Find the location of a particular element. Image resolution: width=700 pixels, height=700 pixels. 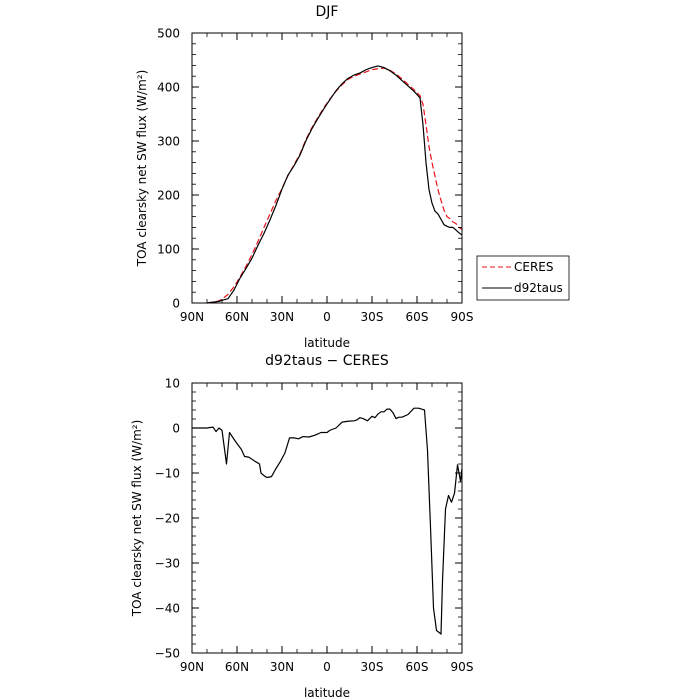

bottom-y-tick-label: −20 is located at coordinates (167, 519).